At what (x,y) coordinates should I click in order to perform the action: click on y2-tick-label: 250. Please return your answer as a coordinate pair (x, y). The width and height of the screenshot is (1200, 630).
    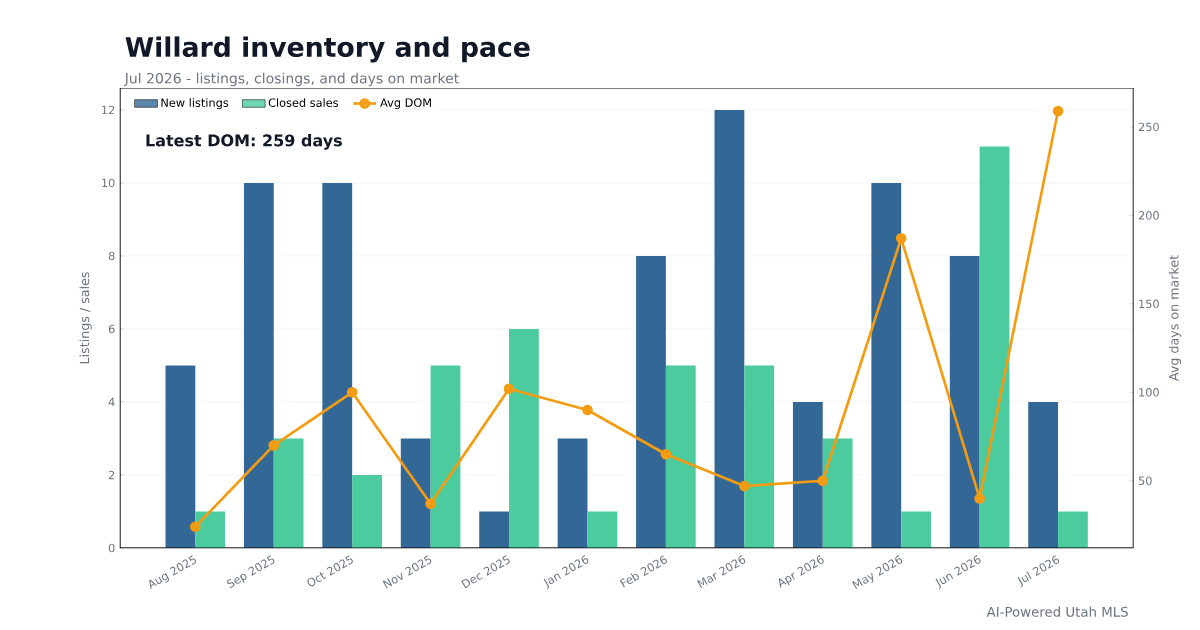
    Looking at the image, I should click on (1148, 127).